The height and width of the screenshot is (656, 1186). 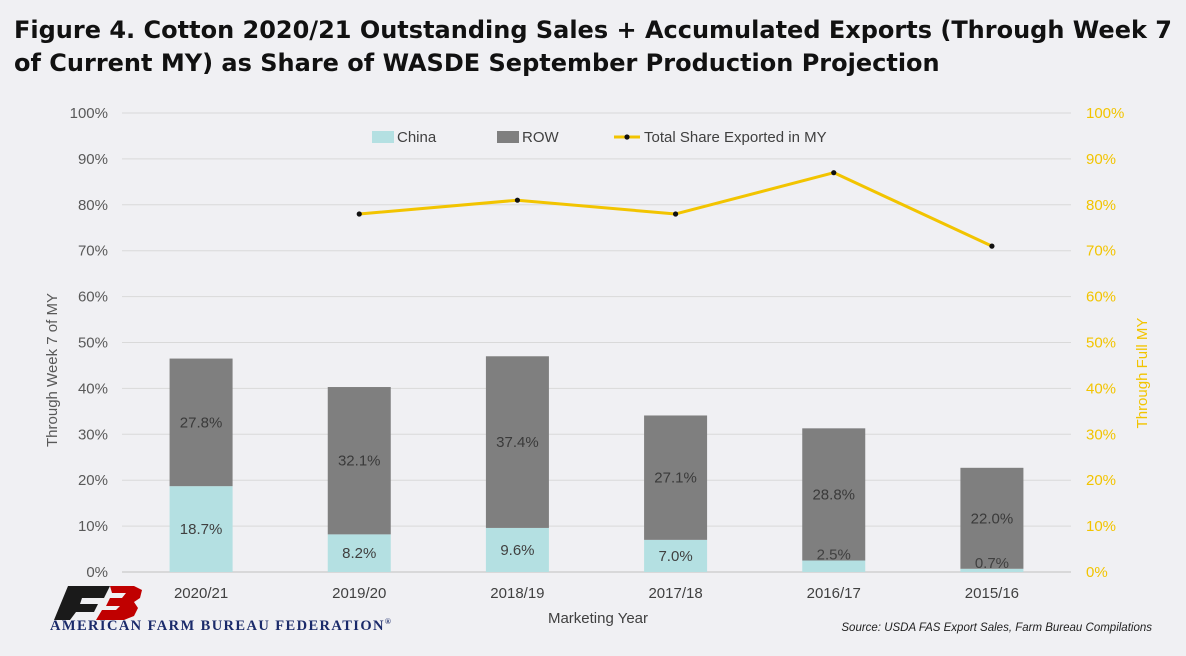 What do you see at coordinates (93, 297) in the screenshot?
I see `y-tick-label: 60%` at bounding box center [93, 297].